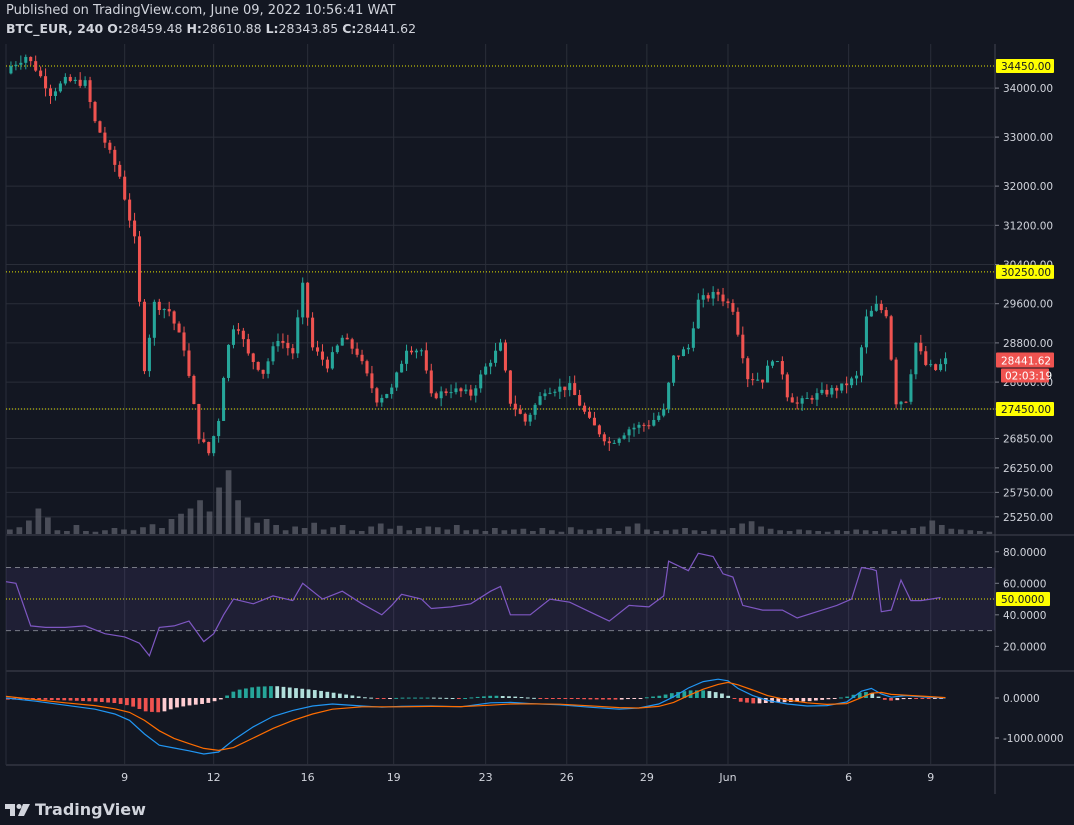  Describe the element at coordinates (527, 777) in the screenshot. I see `time-axis: 9 12 16 19 23 26 29 Jun 6 9` at that location.